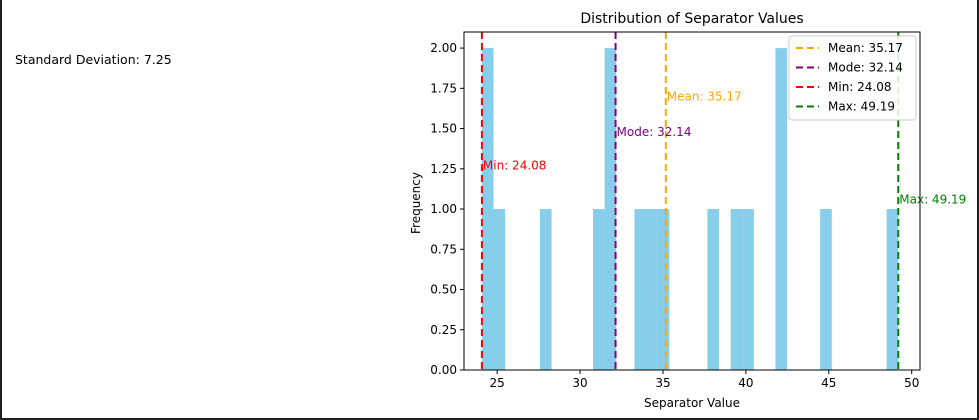  What do you see at coordinates (443, 370) in the screenshot?
I see `y-tick-label: 0.00` at bounding box center [443, 370].